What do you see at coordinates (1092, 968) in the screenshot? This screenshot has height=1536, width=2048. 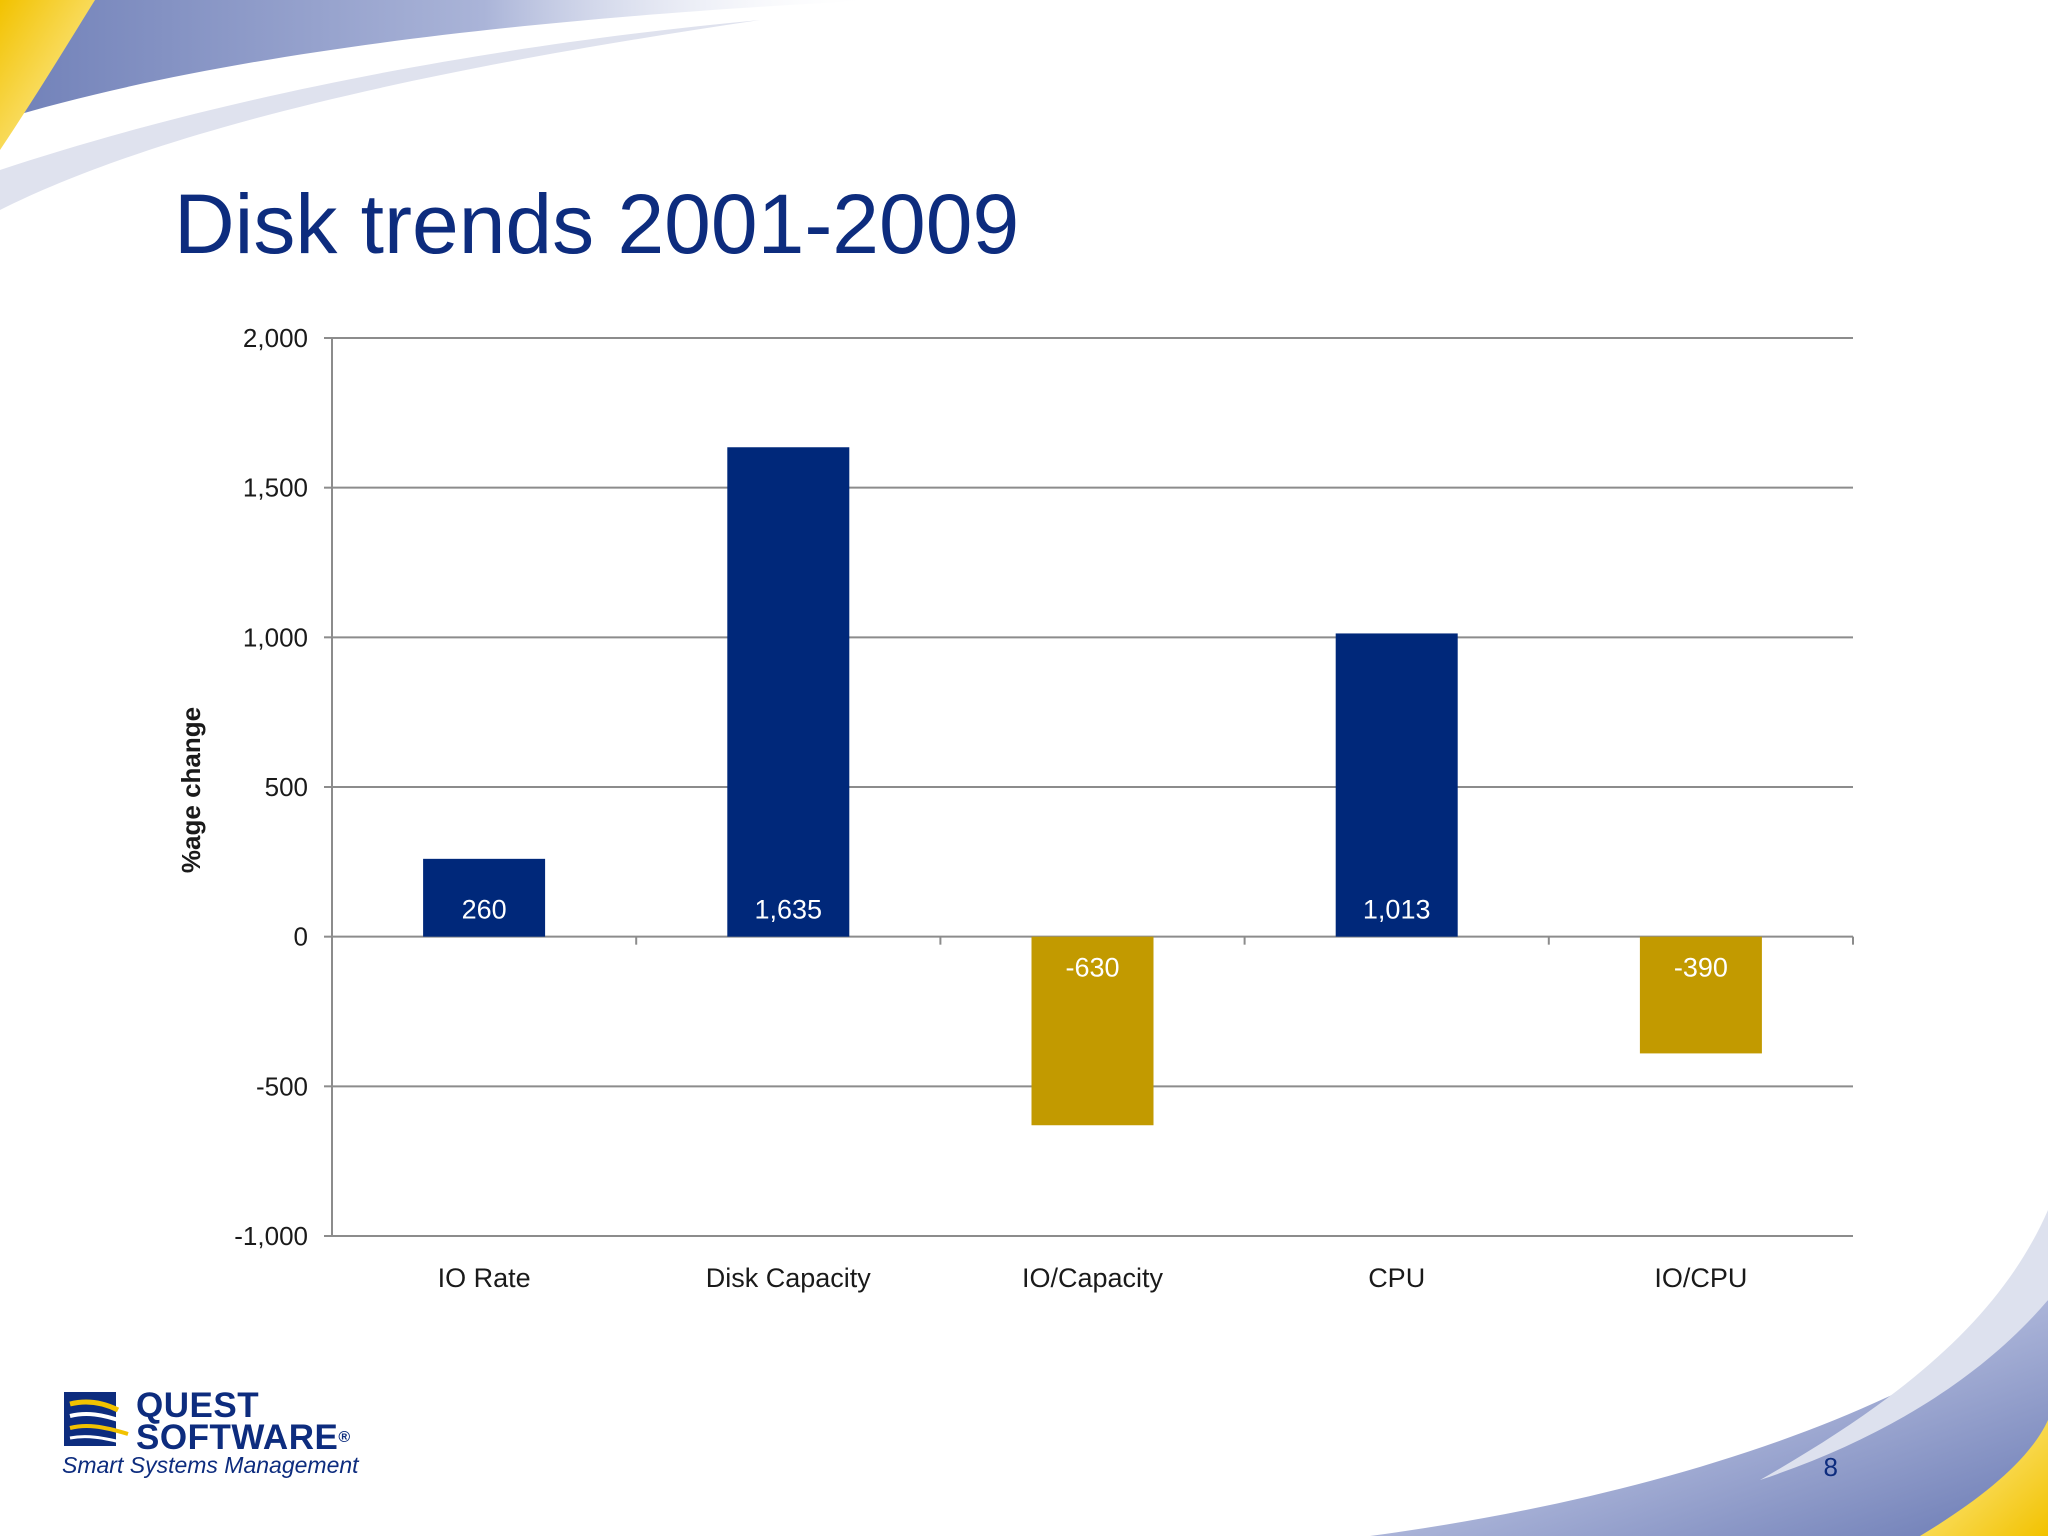 I see `data-label: -630` at bounding box center [1092, 968].